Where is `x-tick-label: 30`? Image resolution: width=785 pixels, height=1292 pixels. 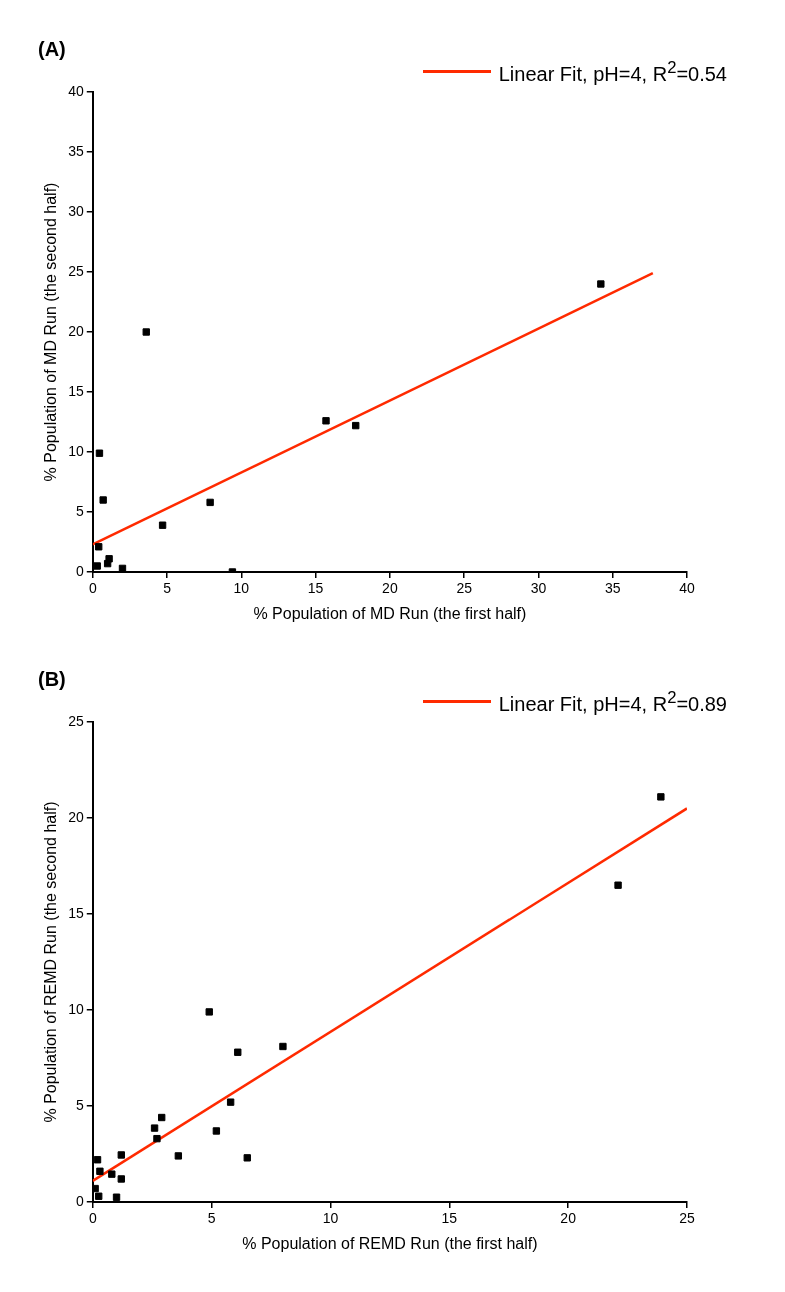
x-tick-label: 30 is located at coordinates (538, 588).